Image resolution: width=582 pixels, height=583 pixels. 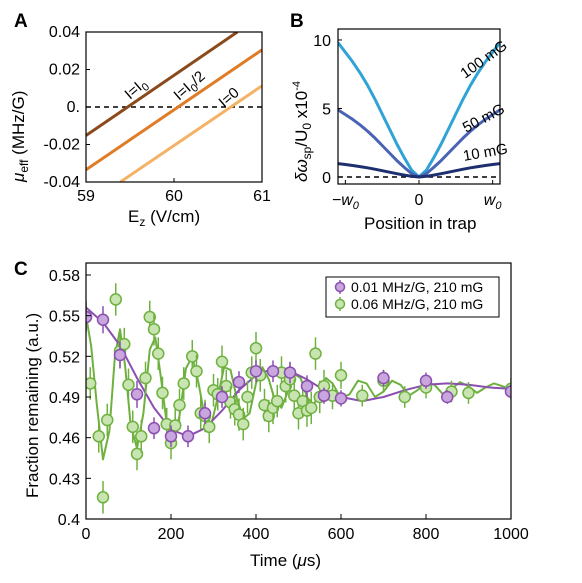 What do you see at coordinates (228, 97) in the screenshot?
I see `label-i-0: I=0` at bounding box center [228, 97].